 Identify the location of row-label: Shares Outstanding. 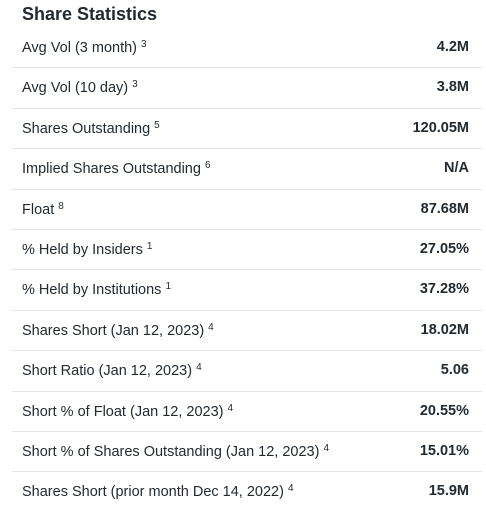
(86, 128).